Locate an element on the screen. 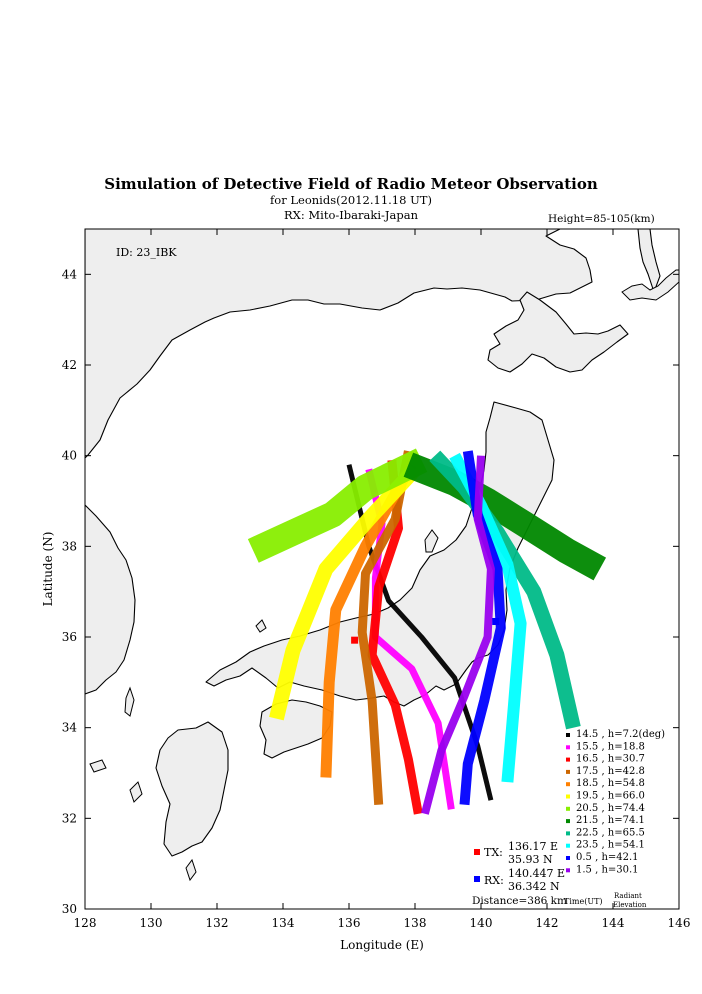  land-kyushu is located at coordinates (192, 789).